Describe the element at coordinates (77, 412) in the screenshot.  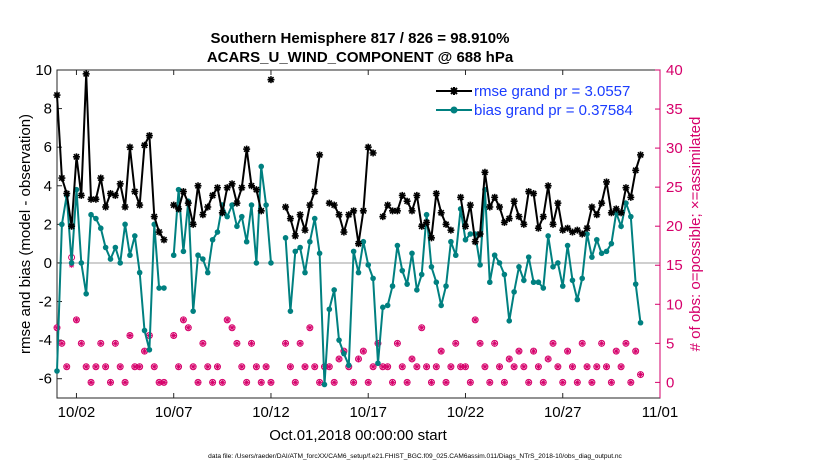
I see `x-tick-label: 10/02` at that location.